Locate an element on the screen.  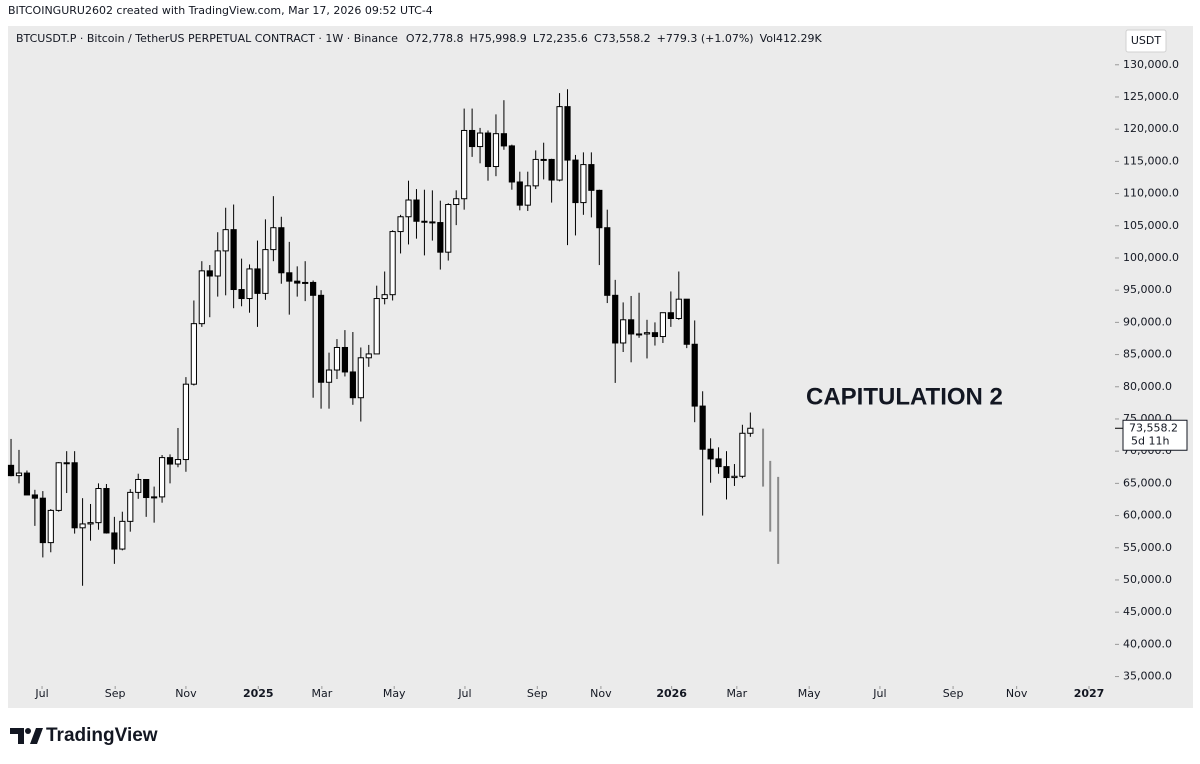
currency-box is located at coordinates (1146, 41).